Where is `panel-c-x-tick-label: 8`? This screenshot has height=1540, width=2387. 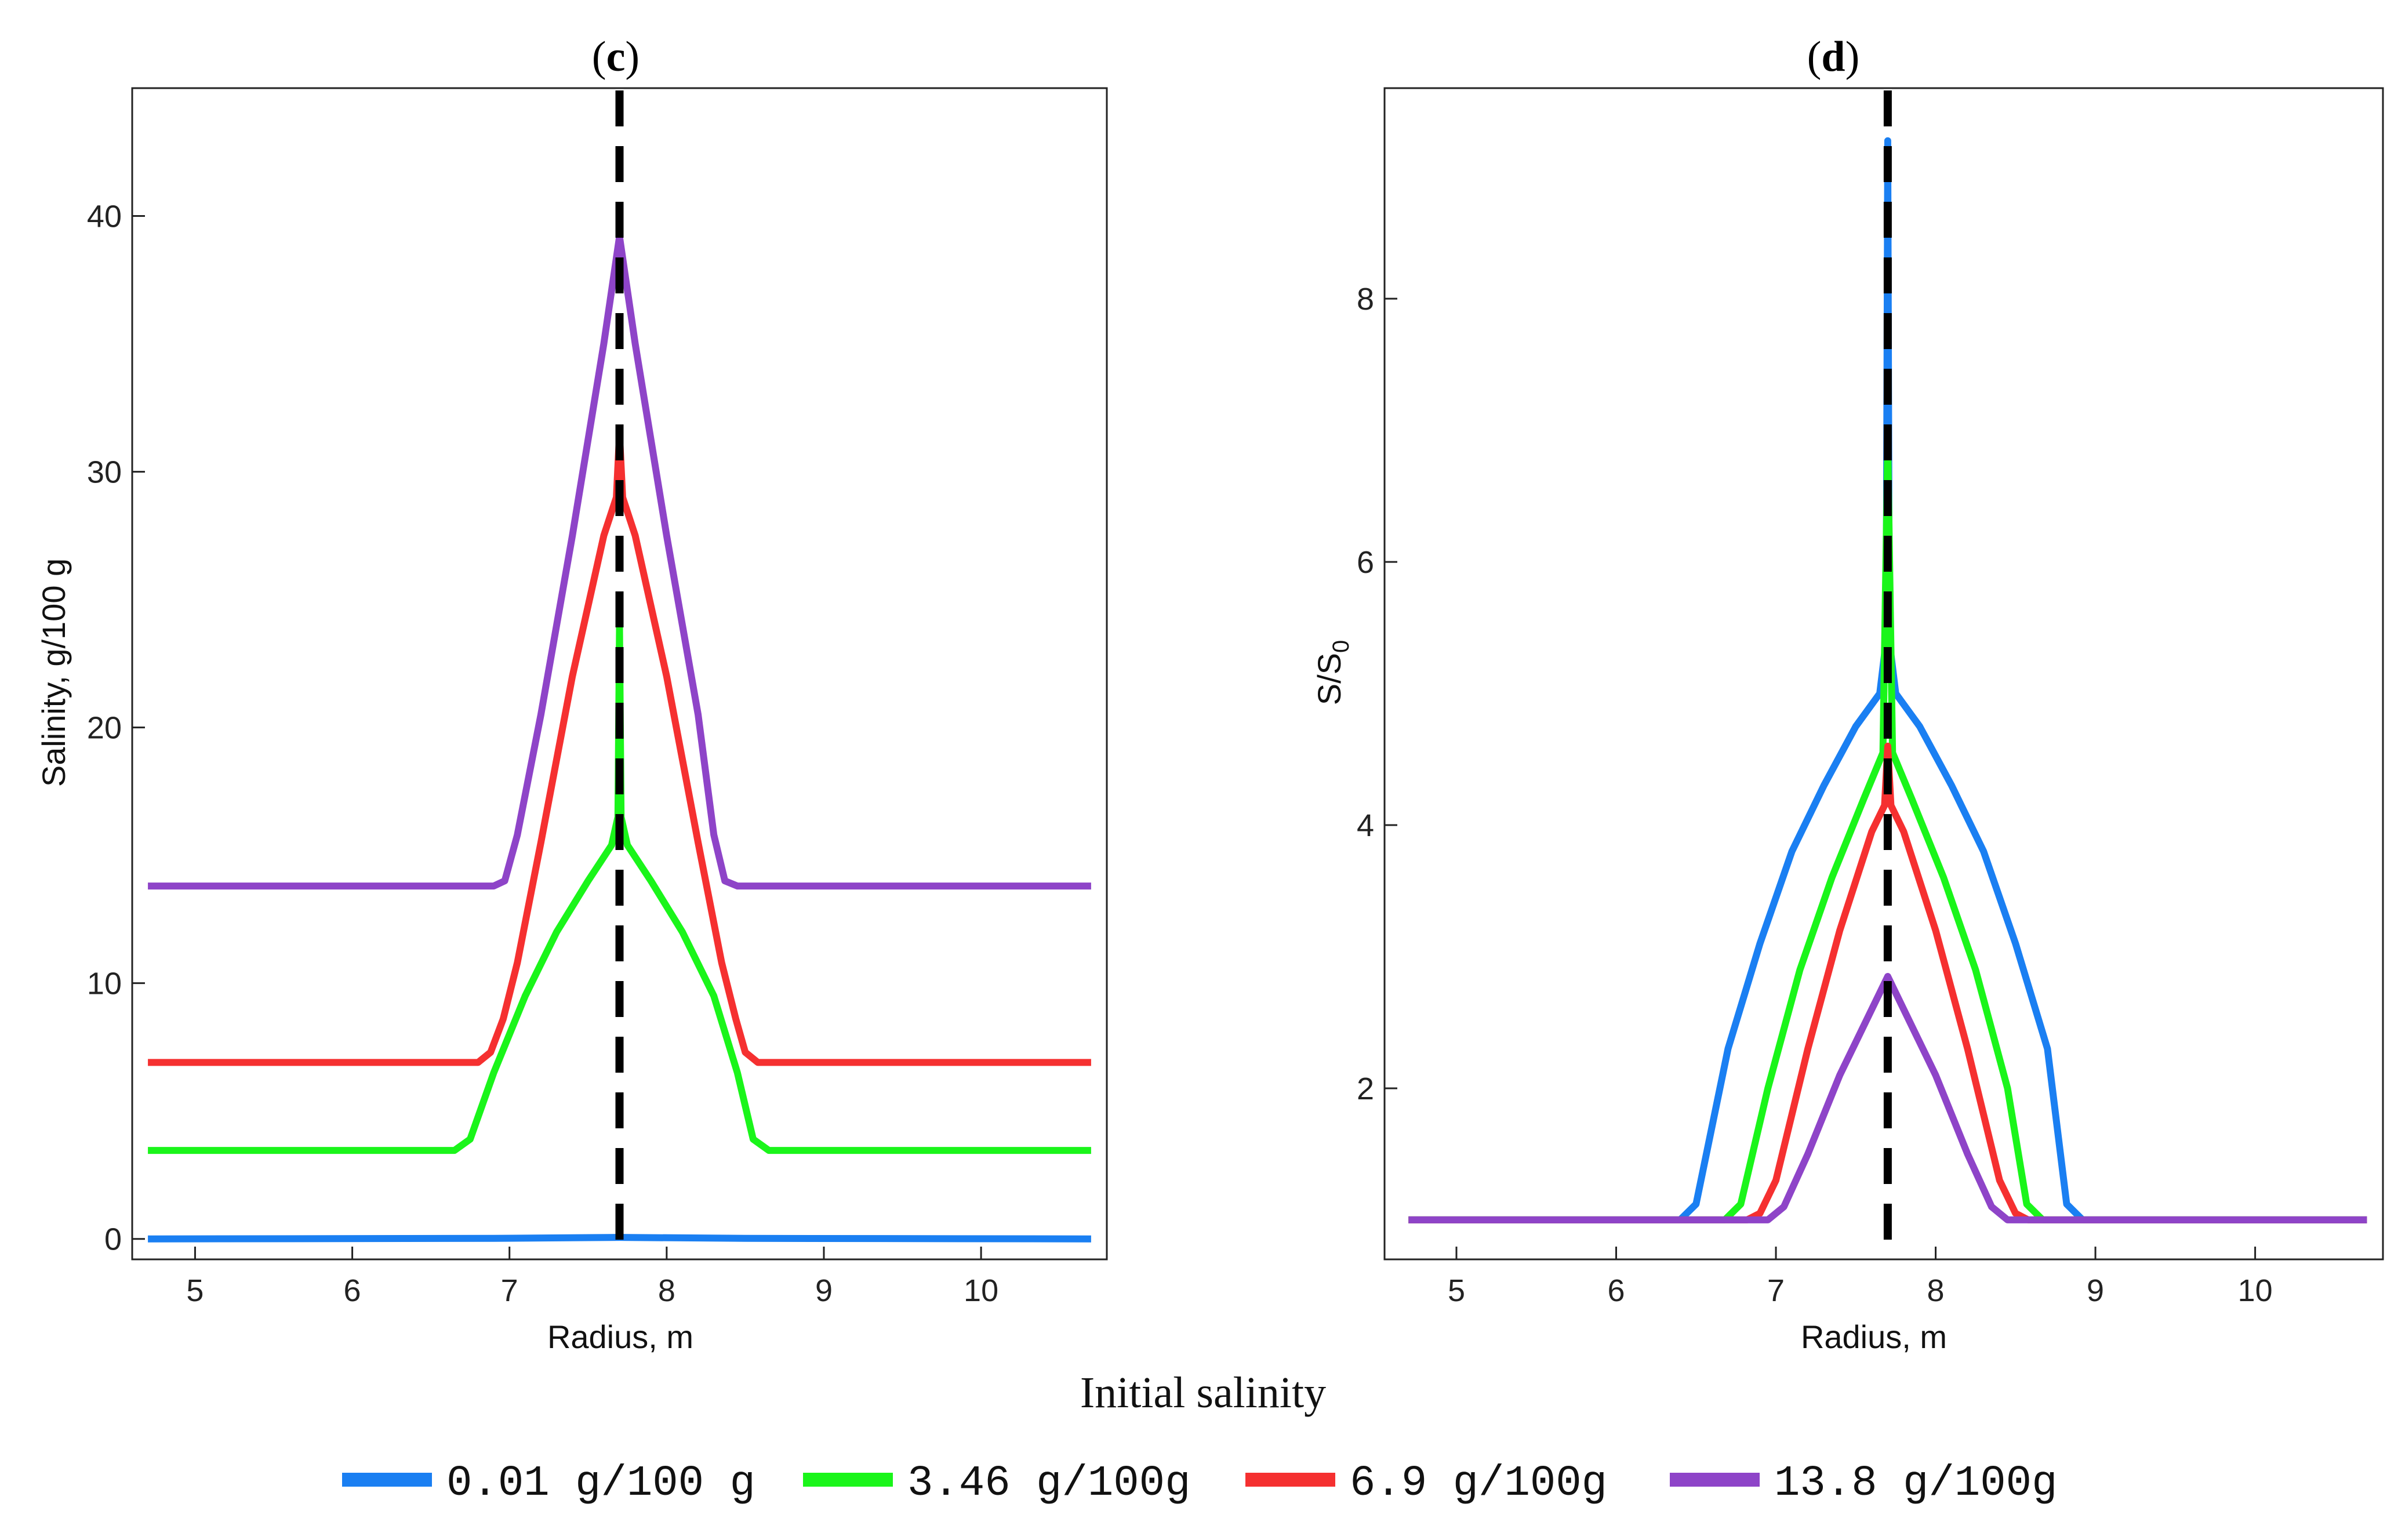 panel-c-x-tick-label: 8 is located at coordinates (666, 1290).